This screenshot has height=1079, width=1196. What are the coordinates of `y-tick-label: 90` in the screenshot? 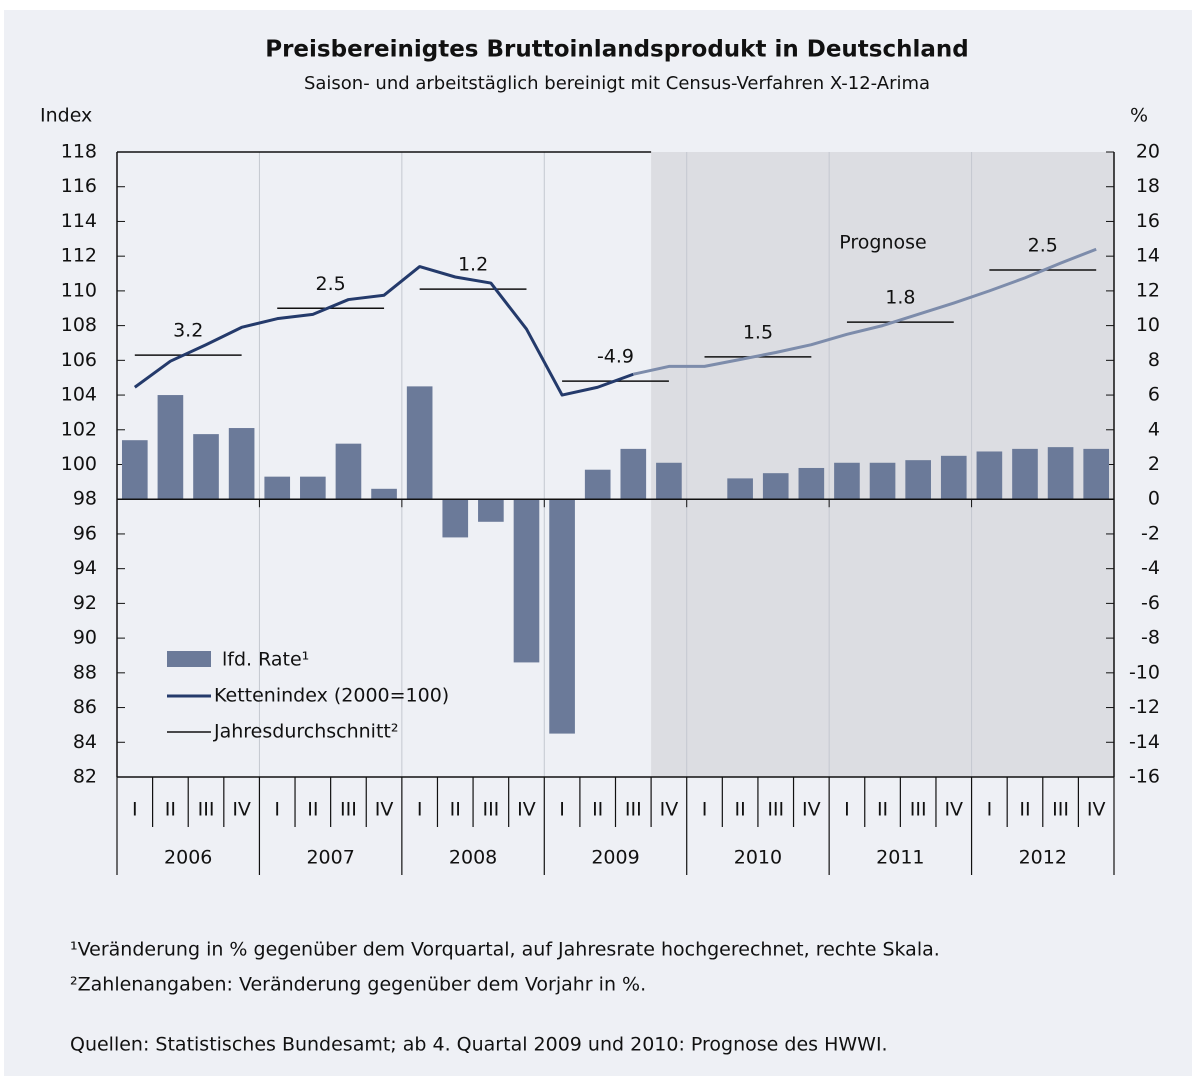 It's located at (85, 638).